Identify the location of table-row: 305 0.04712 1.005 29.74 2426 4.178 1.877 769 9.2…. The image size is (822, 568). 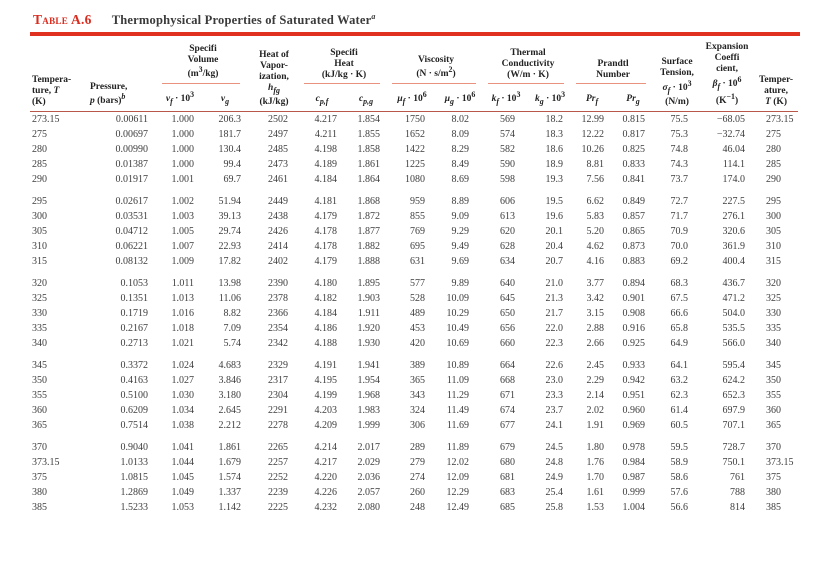
(414, 231).